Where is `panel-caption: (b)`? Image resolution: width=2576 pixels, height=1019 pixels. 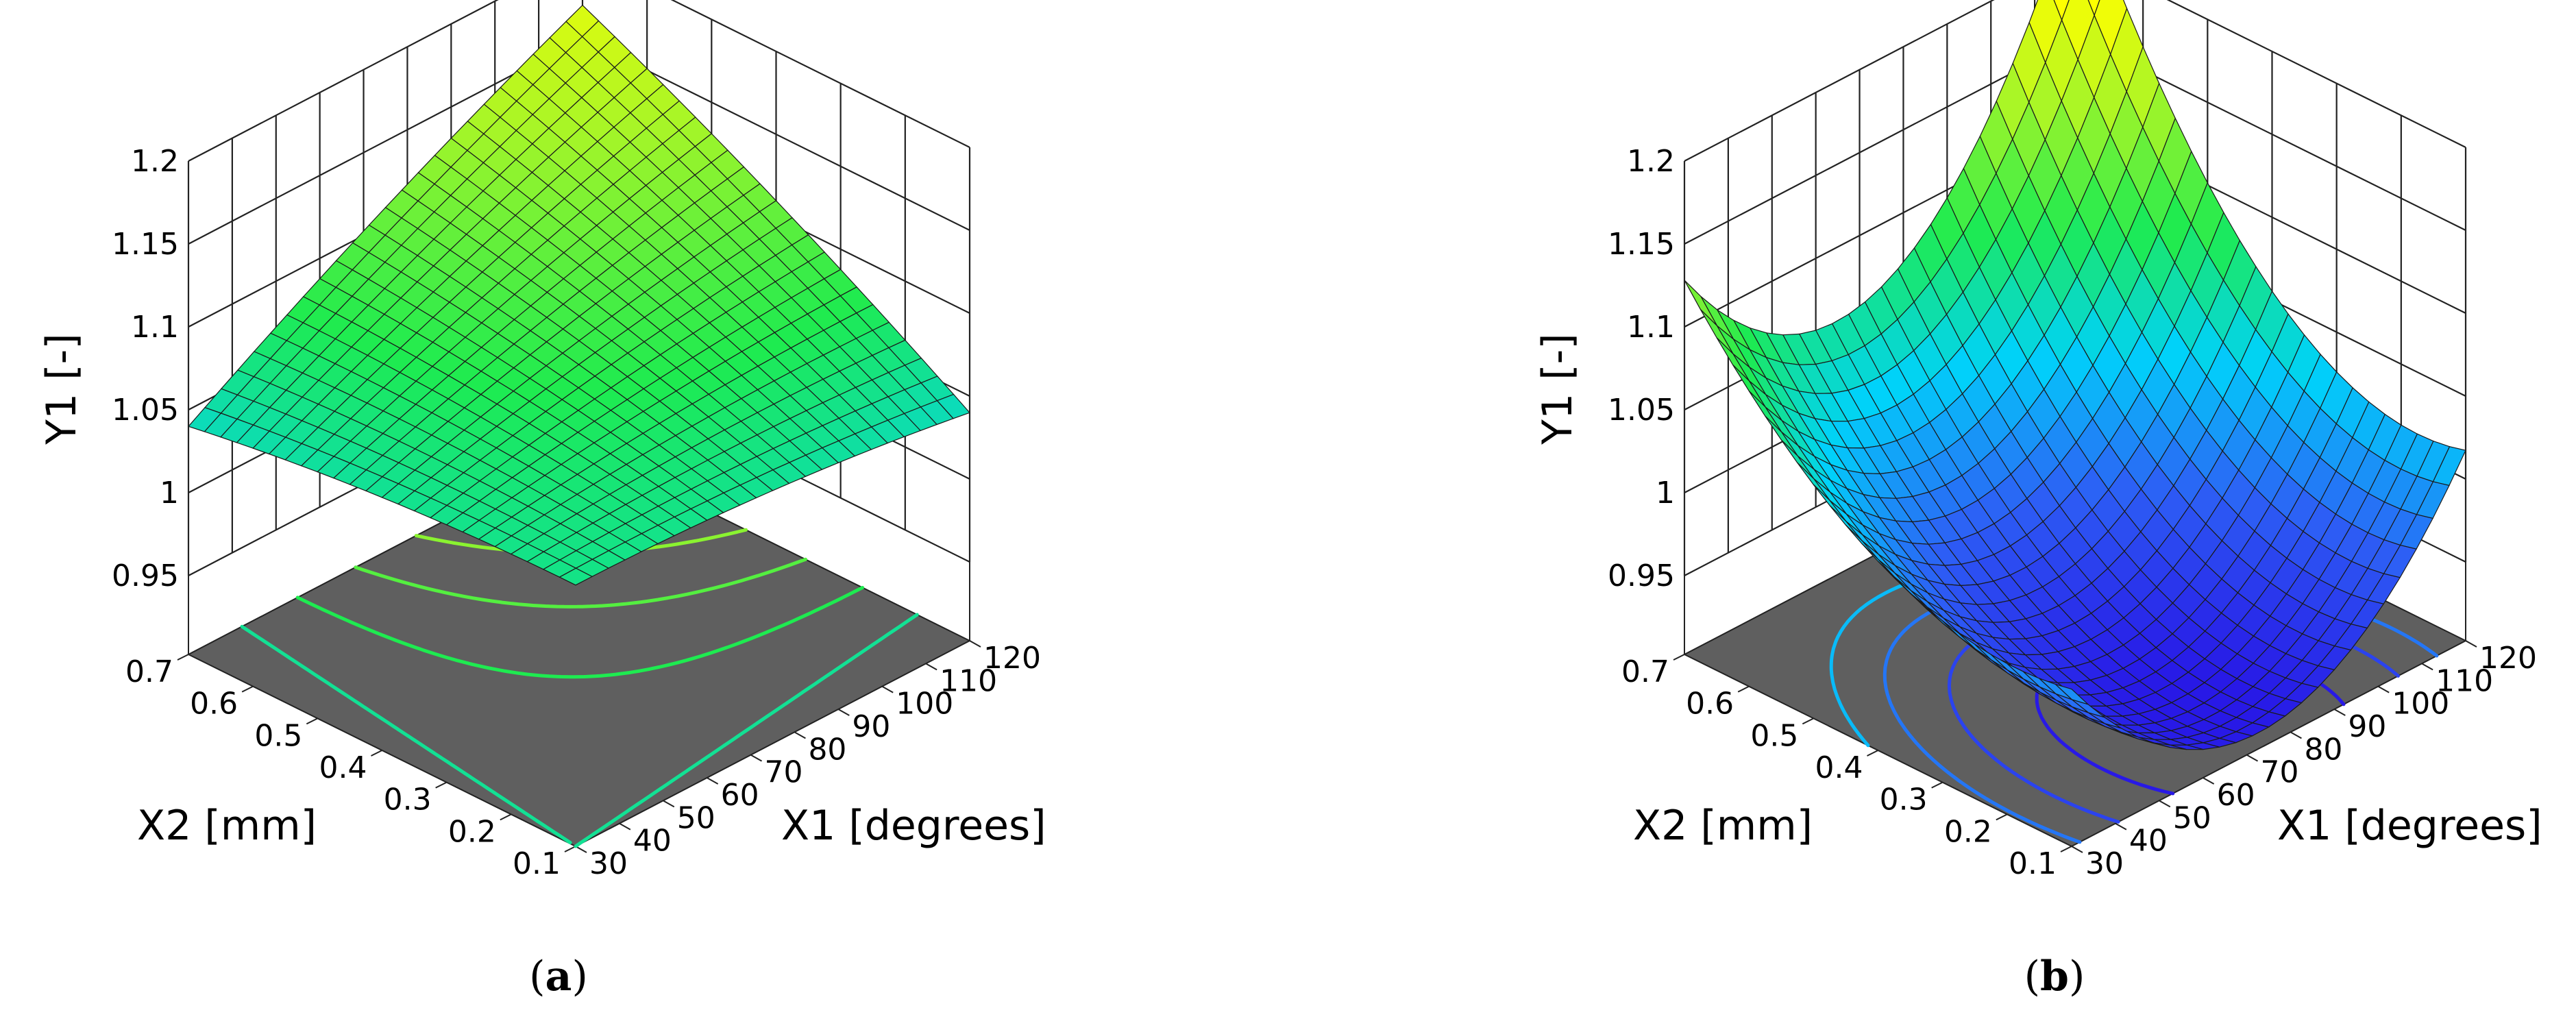
panel-caption: (b) is located at coordinates (2055, 976).